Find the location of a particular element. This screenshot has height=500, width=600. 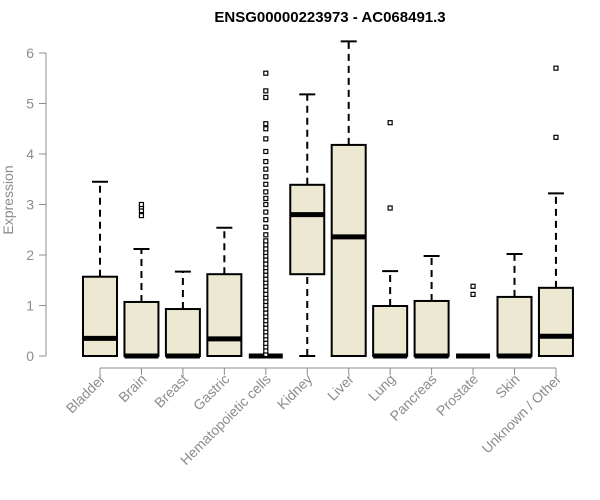

y-tick-label: 0 is located at coordinates (30, 356).